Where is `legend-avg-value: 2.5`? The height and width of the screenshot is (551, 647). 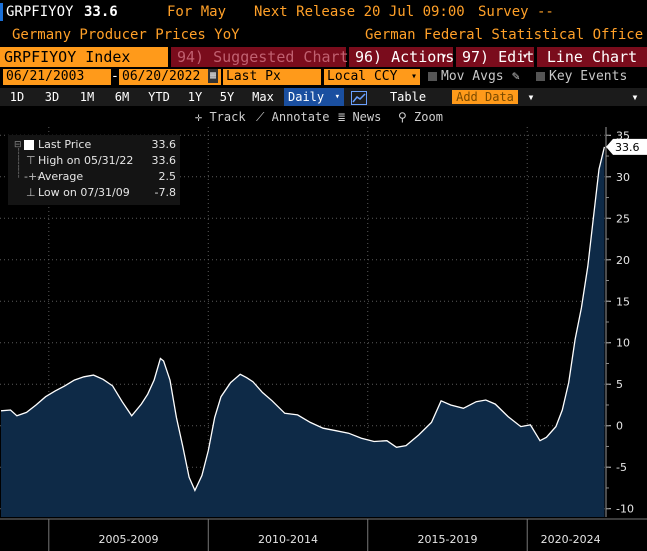
legend-avg-value: 2.5 is located at coordinates (167, 176).